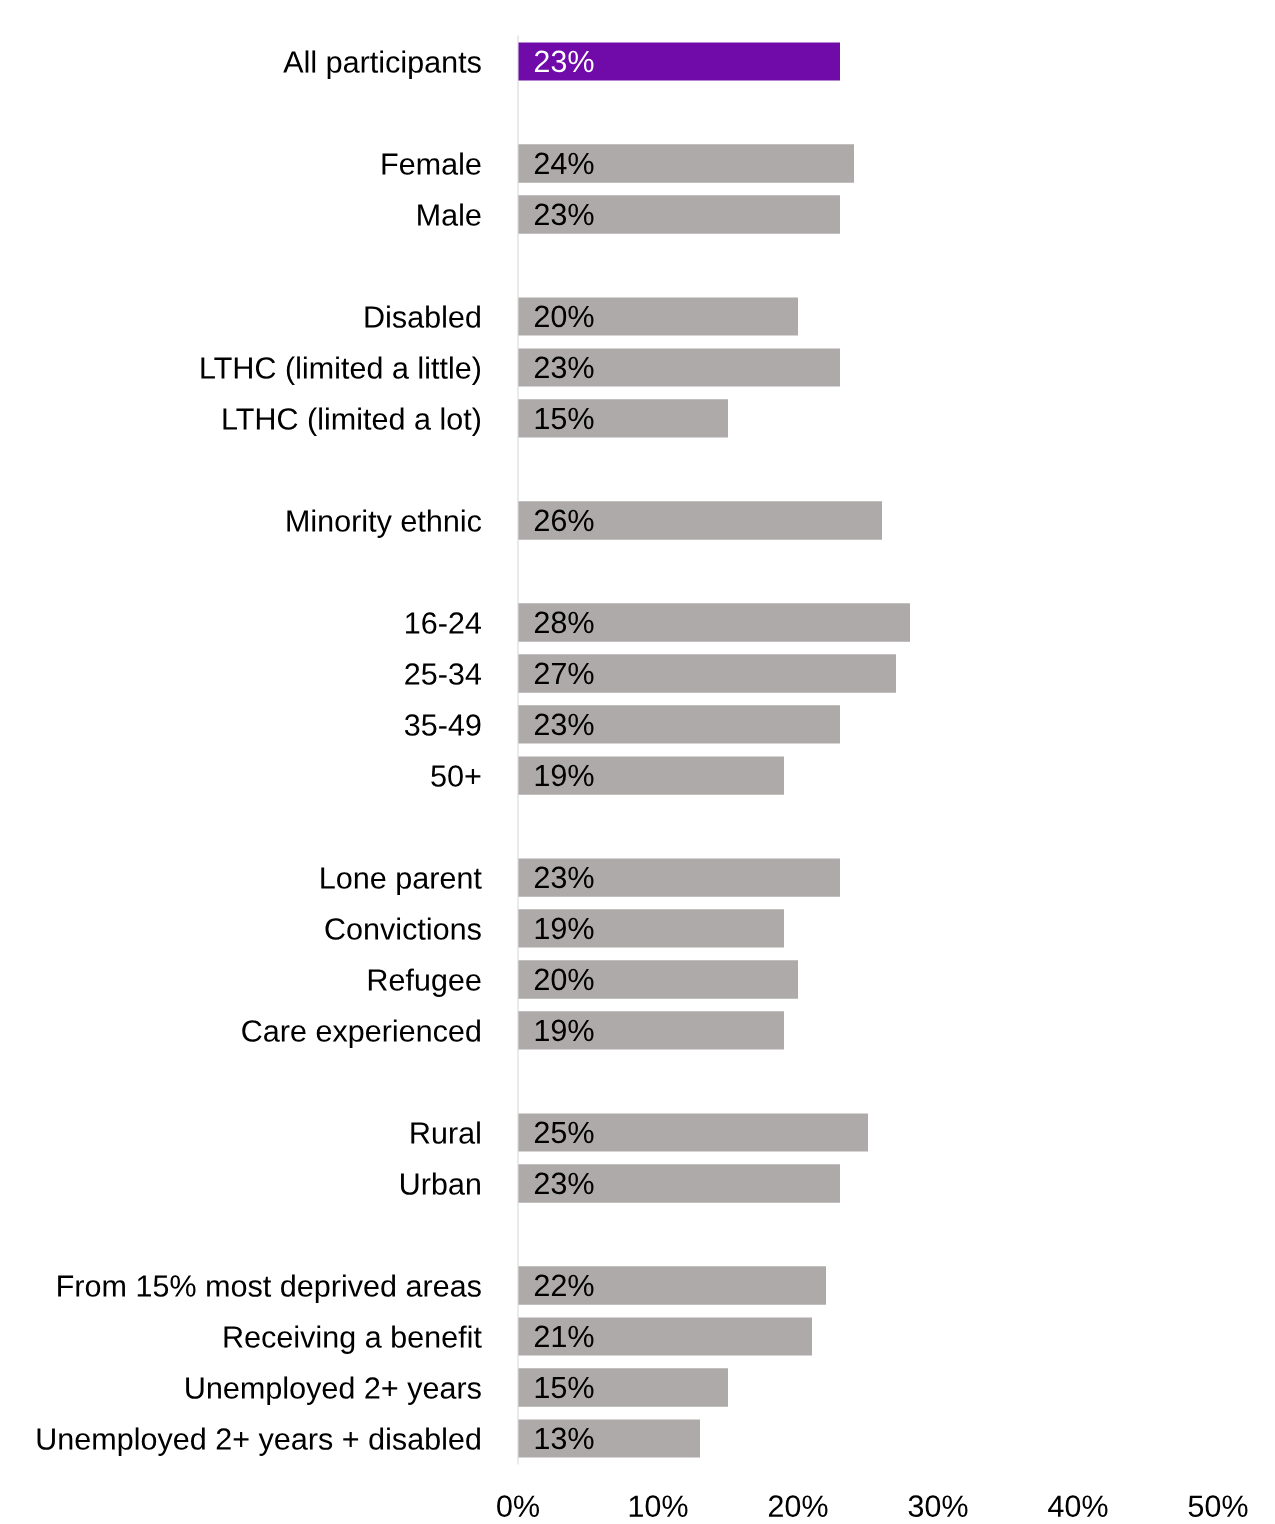 This screenshot has height=1524, width=1275. I want to click on y-tick-label: 35-49, so click(442, 725).